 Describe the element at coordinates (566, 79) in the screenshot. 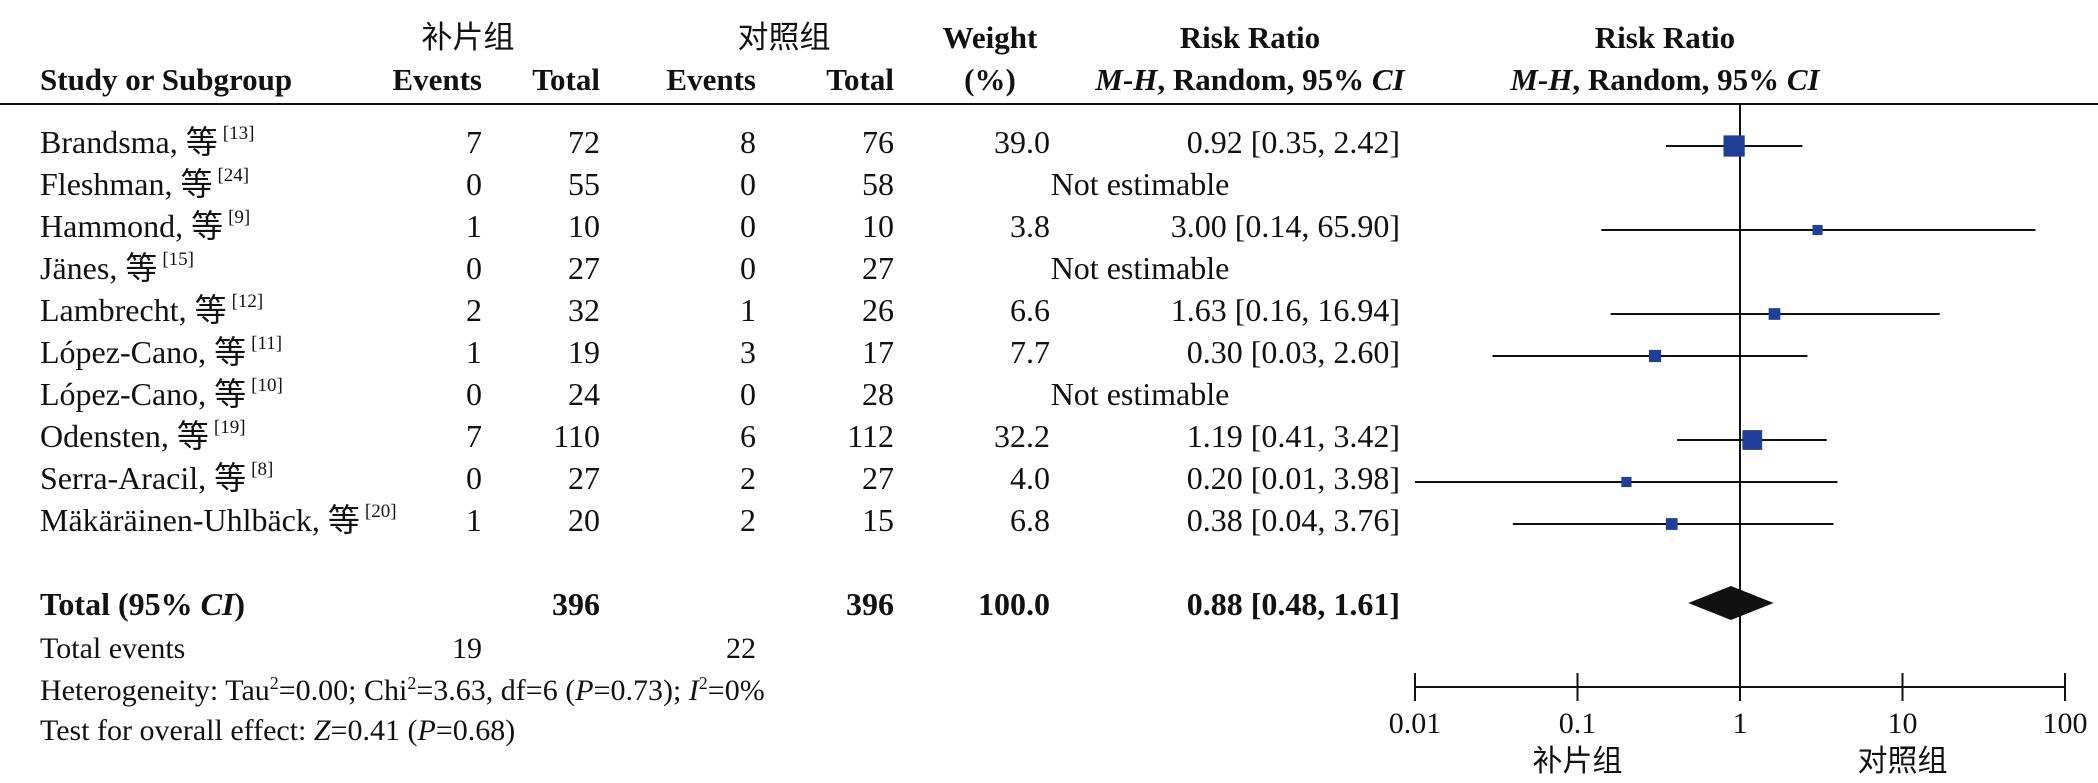

I see `exp-total-header: Total` at that location.